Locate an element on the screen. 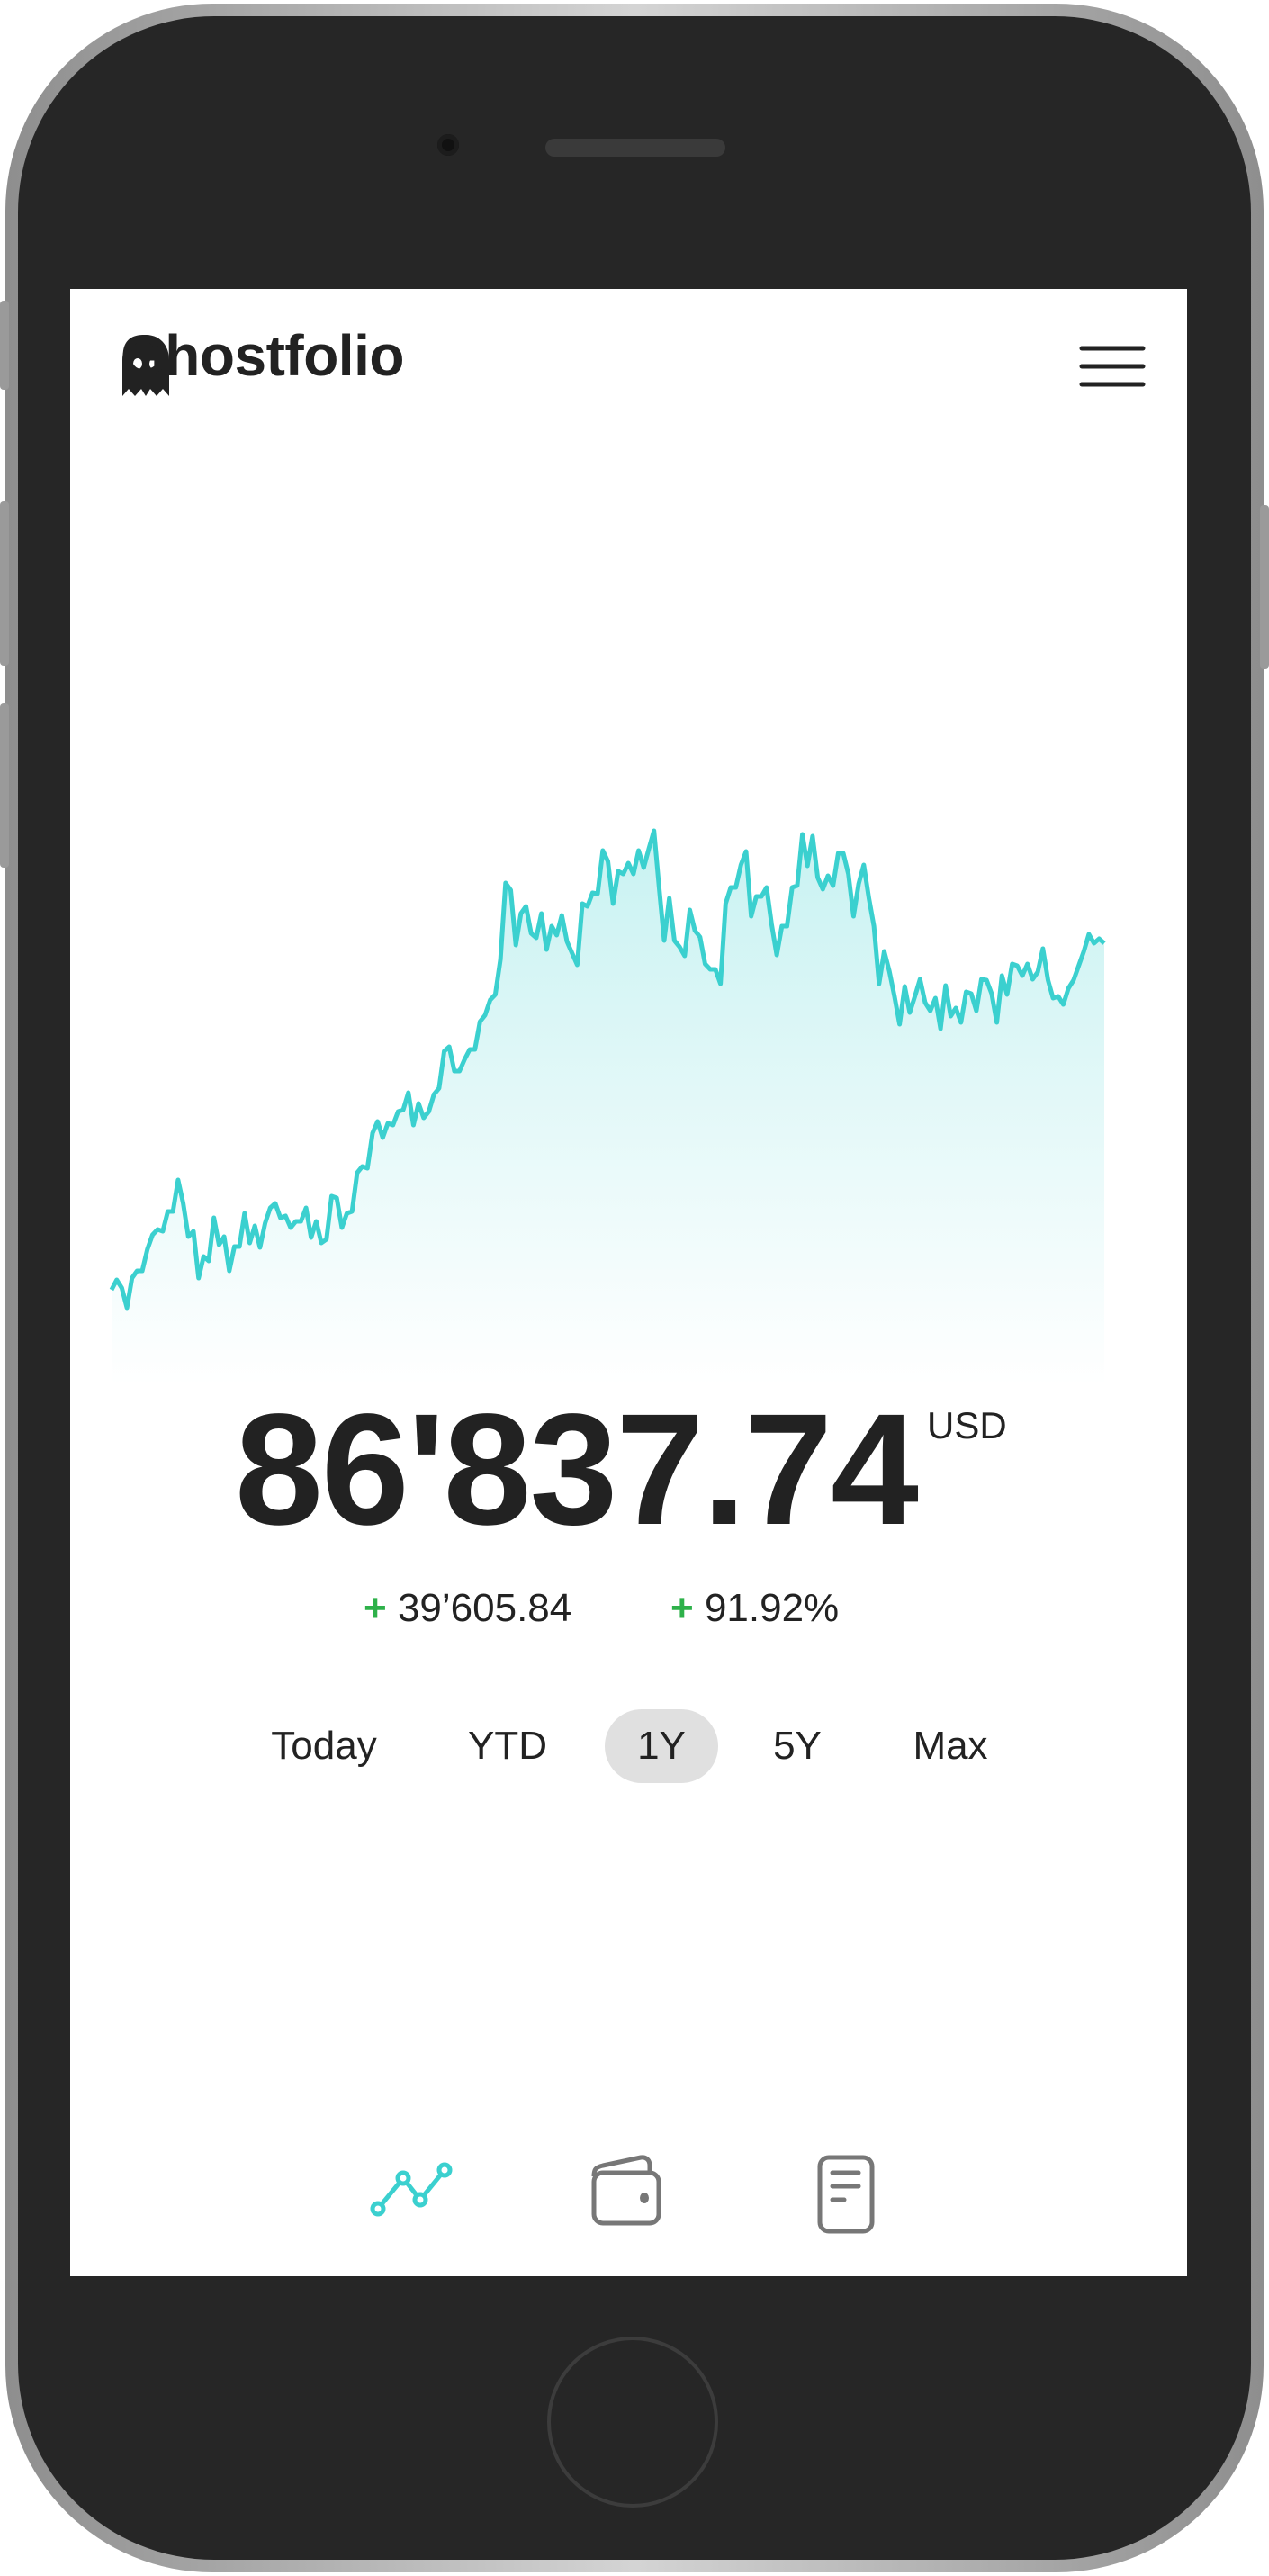  document-icon is located at coordinates (846, 2193).